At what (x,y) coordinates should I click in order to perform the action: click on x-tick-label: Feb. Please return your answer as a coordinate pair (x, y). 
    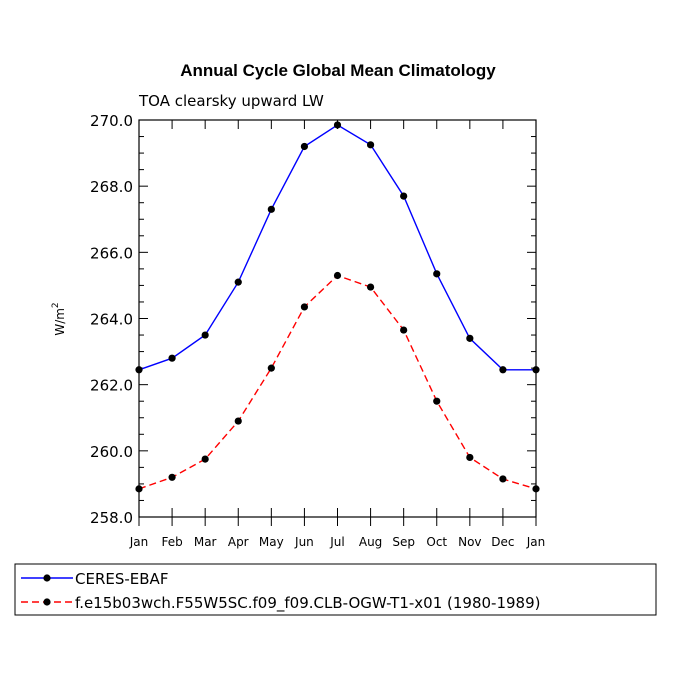
    Looking at the image, I should click on (171, 542).